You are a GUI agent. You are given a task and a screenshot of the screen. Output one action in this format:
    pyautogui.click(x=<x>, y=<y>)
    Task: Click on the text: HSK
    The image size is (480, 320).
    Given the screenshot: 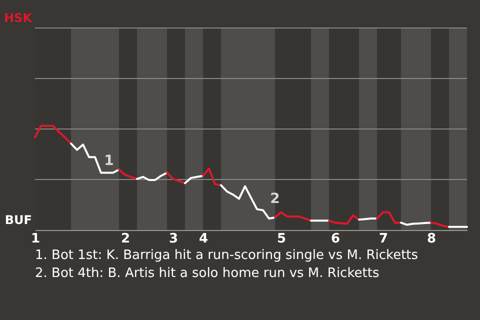 What is the action you would take?
    pyautogui.click(x=18, y=18)
    